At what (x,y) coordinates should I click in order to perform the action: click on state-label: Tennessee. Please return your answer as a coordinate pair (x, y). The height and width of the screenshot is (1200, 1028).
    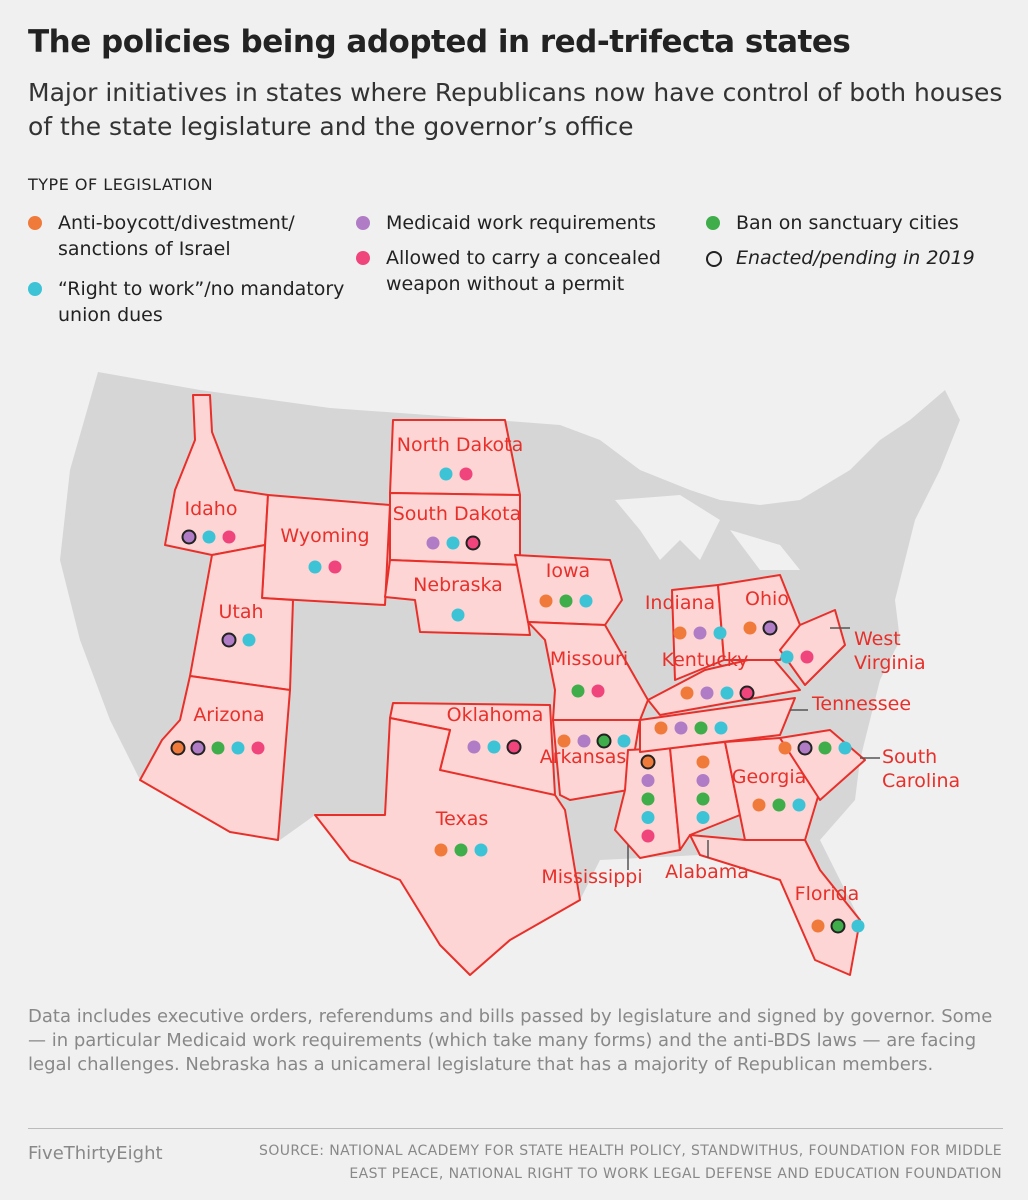
    Looking at the image, I should click on (861, 704).